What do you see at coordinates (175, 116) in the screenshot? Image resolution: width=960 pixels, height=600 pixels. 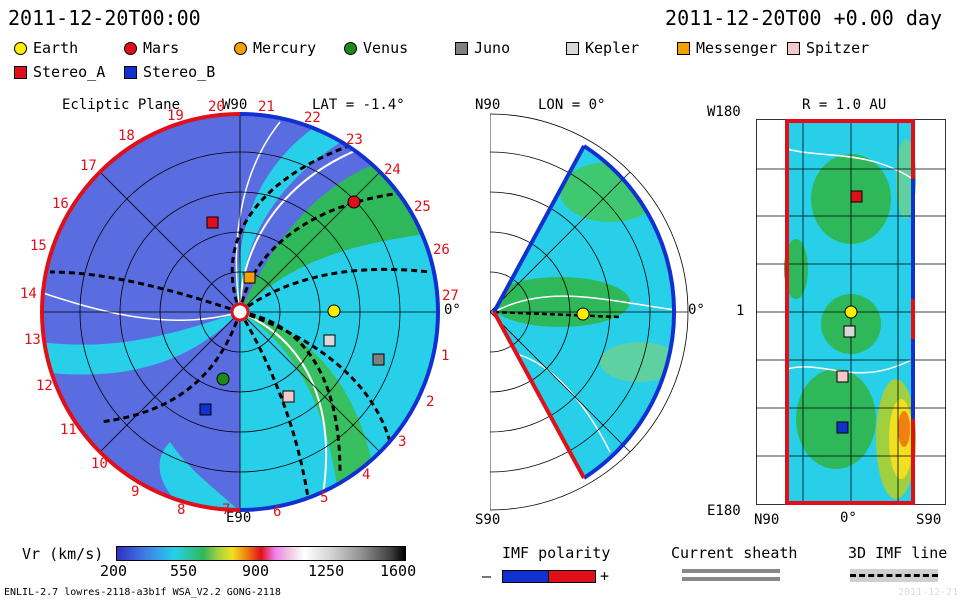 I see `rot-19: 19` at bounding box center [175, 116].